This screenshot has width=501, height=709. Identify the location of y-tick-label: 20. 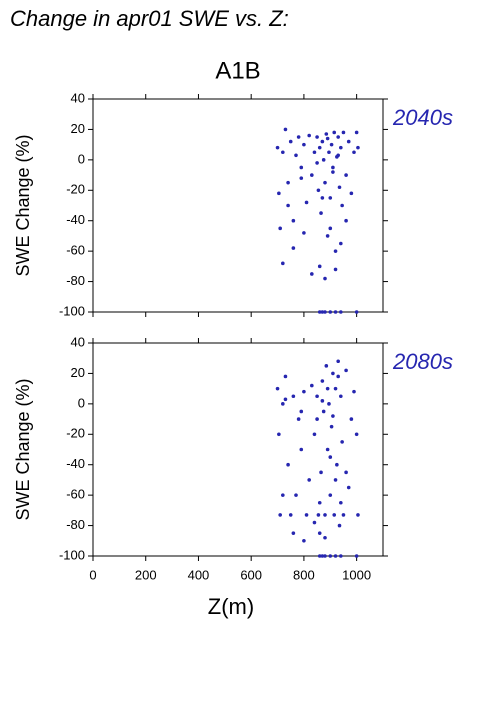
(78, 372).